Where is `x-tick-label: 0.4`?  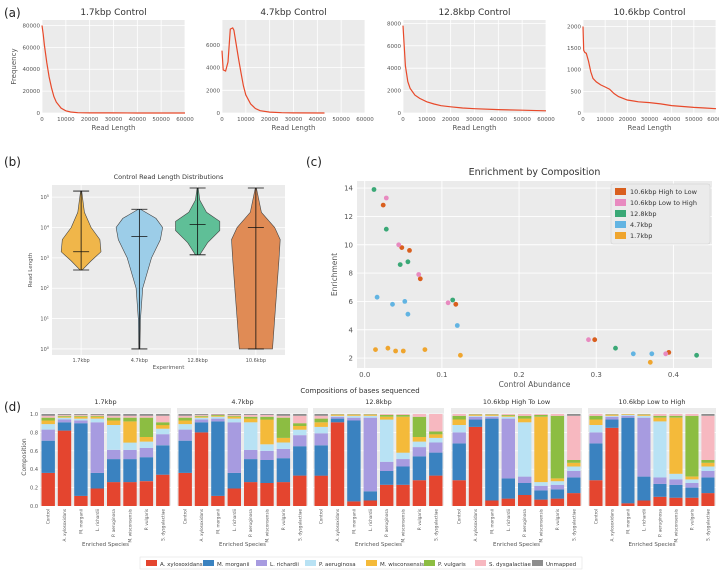
x-tick-label: 0.4 is located at coordinates (674, 375).